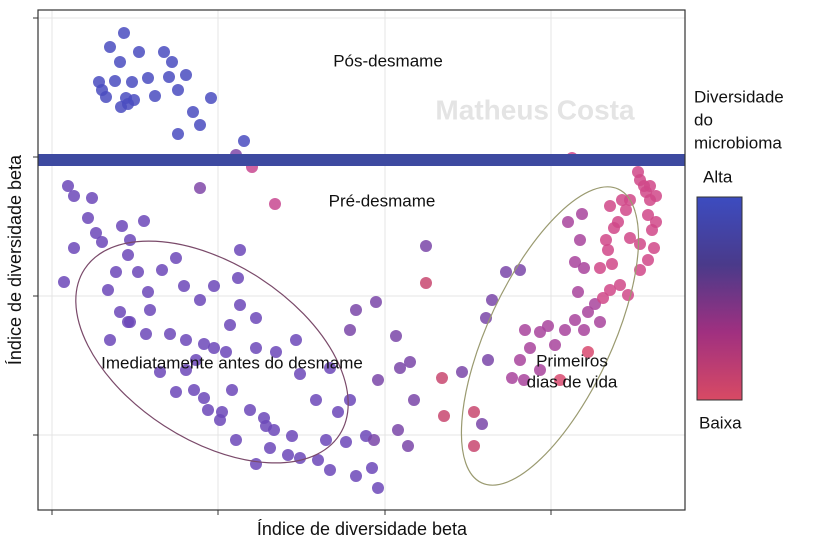 The width and height of the screenshot is (820, 548). Describe the element at coordinates (718, 176) in the screenshot. I see `colorbar-high: Alta` at that location.